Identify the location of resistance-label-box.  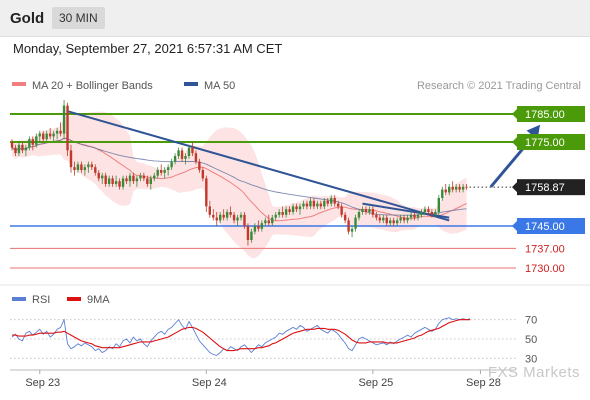
(551, 114).